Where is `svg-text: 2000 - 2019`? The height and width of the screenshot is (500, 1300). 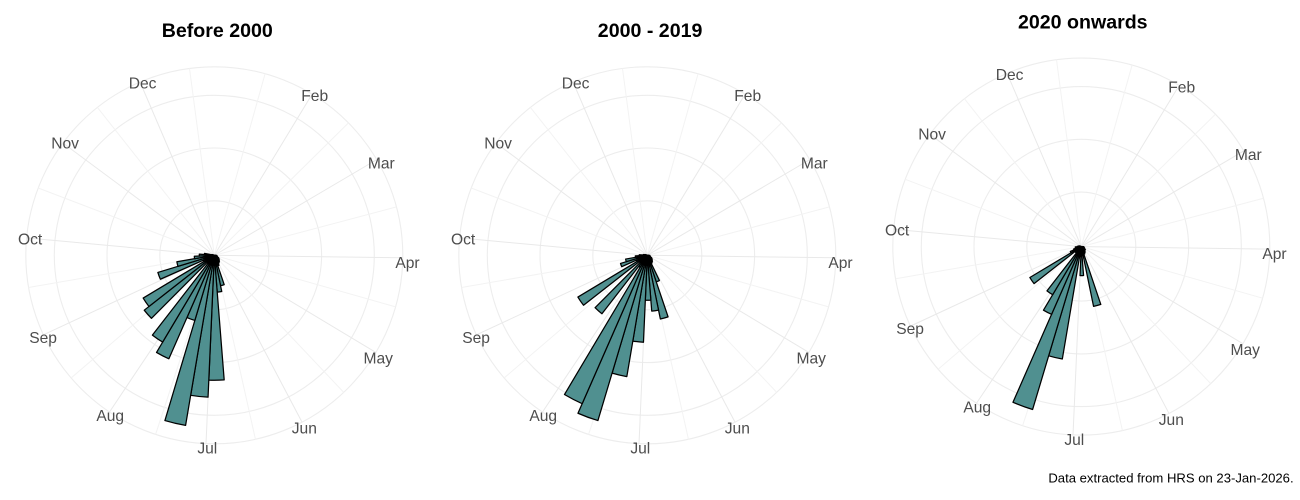 svg-text: 2000 - 2019 is located at coordinates (650, 31).